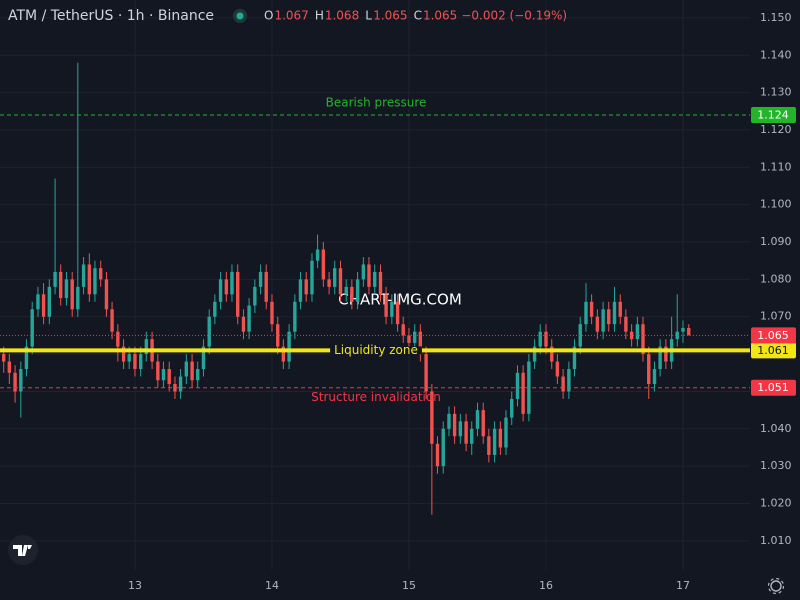 This screenshot has width=800, height=600. What do you see at coordinates (319, 16) in the screenshot?
I see `ohlc-key: H` at bounding box center [319, 16].